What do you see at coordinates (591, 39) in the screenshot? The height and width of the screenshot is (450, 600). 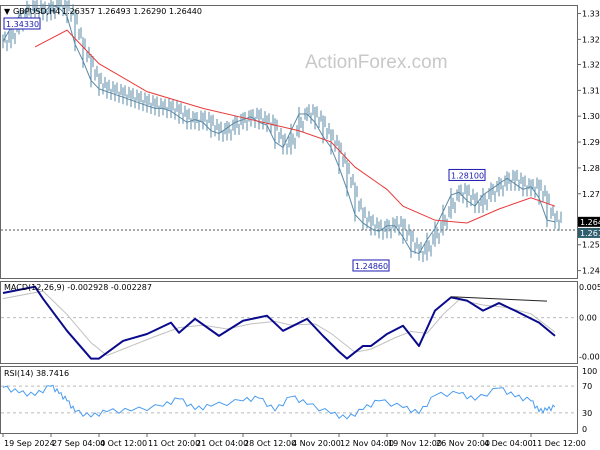 I see `y-tick-label: 1.32970` at bounding box center [591, 39].